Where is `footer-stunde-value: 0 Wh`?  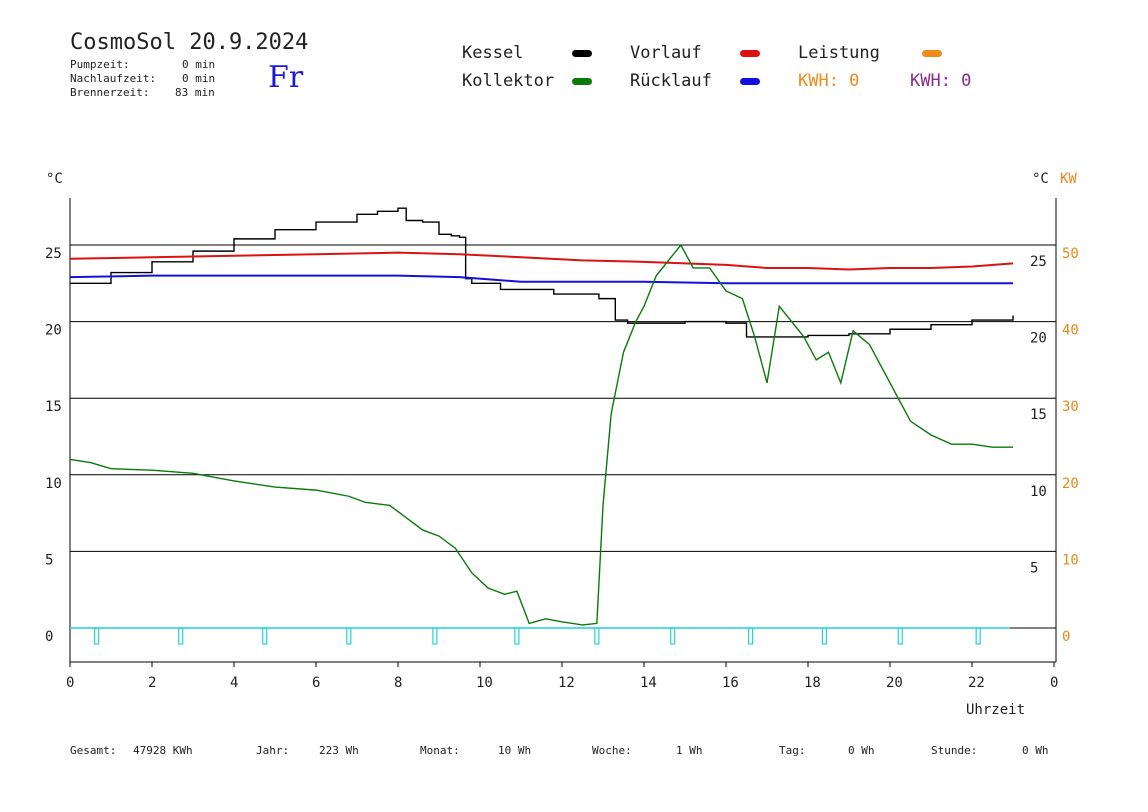
footer-stunde-value: 0 Wh is located at coordinates (1035, 750).